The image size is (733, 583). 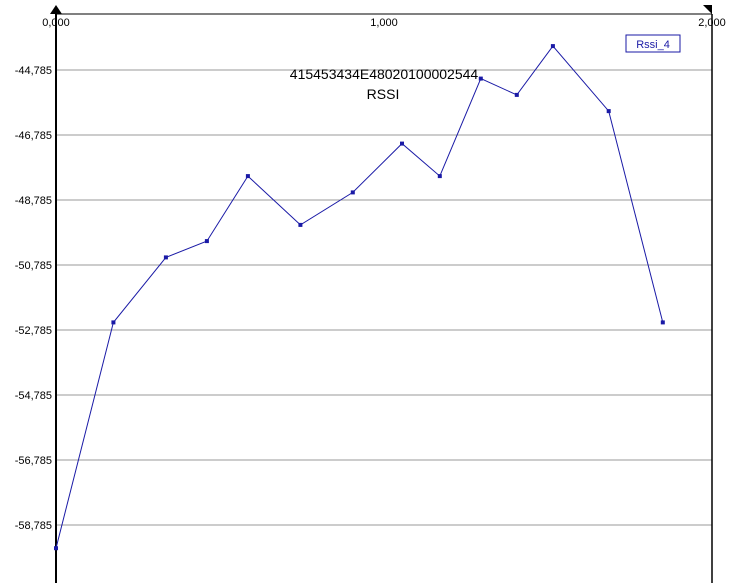 I want to click on legend-entry-rssi-4: Rssi_4, so click(x=653, y=45).